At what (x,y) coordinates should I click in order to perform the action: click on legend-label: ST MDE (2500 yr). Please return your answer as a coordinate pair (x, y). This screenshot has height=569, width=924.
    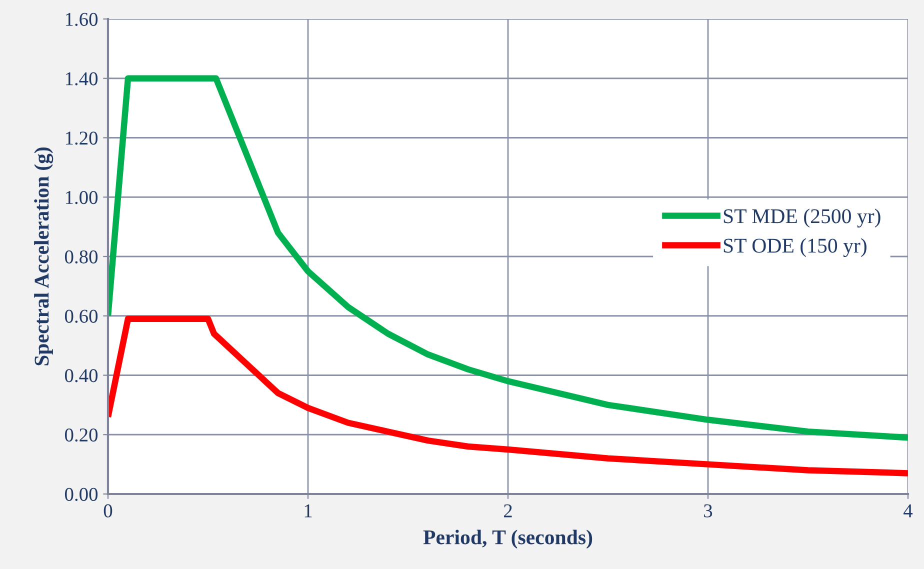
    Looking at the image, I should click on (802, 218).